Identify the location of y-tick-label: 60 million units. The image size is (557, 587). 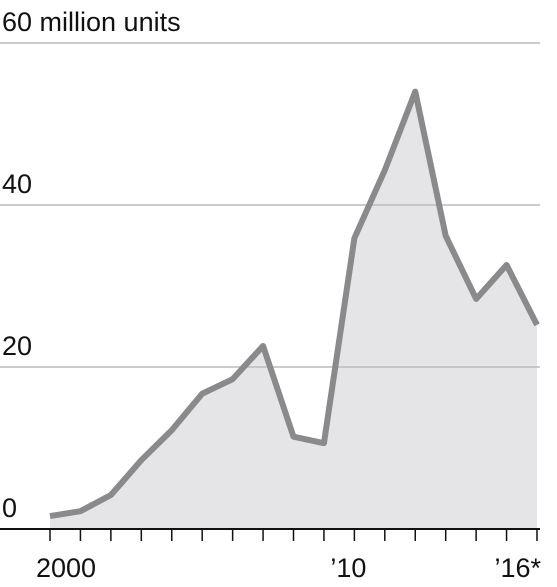
(91, 22).